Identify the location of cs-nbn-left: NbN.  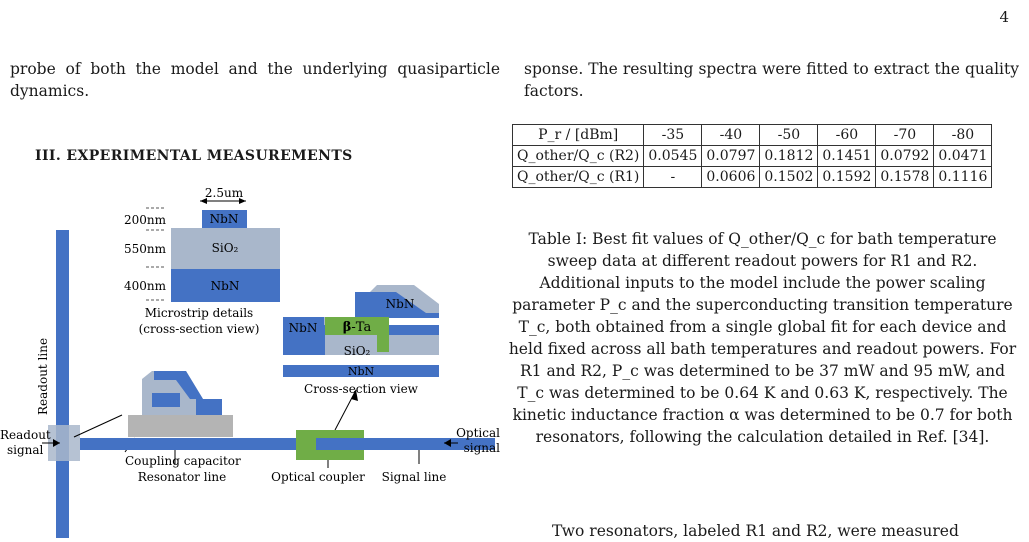
(303, 328).